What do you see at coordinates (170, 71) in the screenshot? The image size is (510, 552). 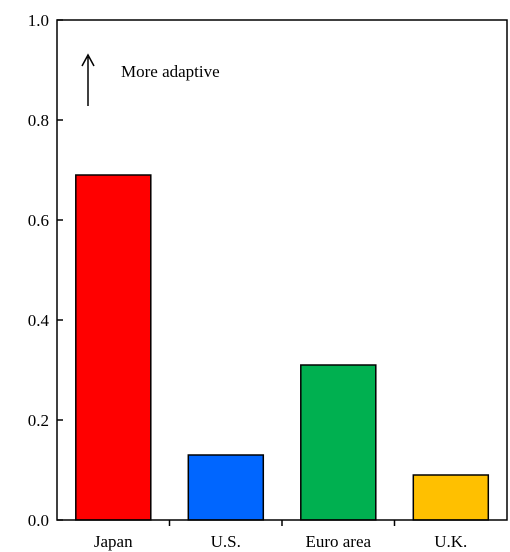 I see `annotation-text: More adaptive` at bounding box center [170, 71].